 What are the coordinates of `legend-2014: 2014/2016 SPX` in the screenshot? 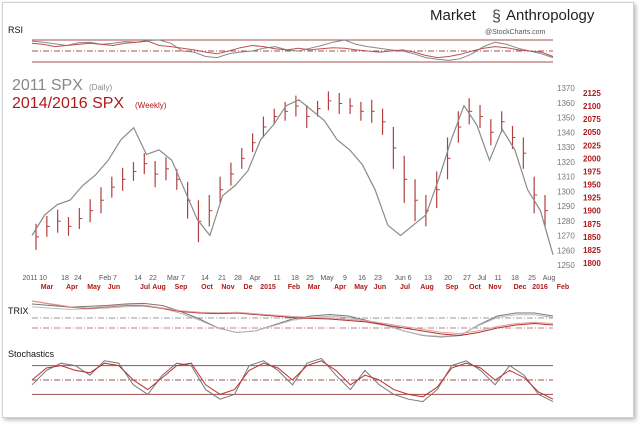 It's located at (68, 103).